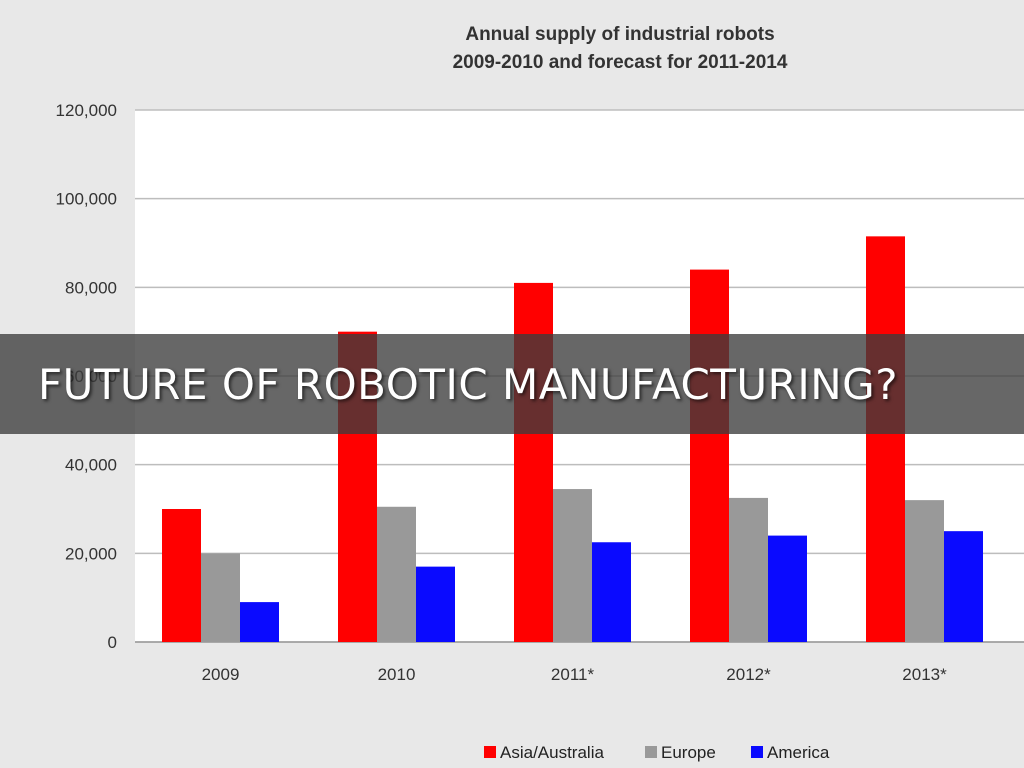 The width and height of the screenshot is (1024, 768). What do you see at coordinates (688, 752) in the screenshot?
I see `legend-label: Europe` at bounding box center [688, 752].